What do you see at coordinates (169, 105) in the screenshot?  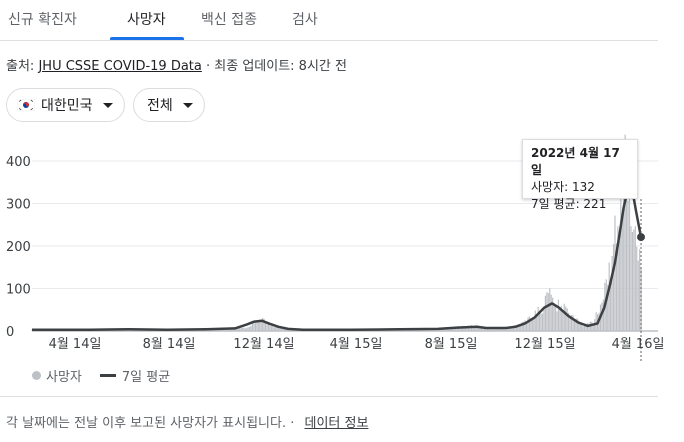 I see `range-dropdown: 전체` at bounding box center [169, 105].